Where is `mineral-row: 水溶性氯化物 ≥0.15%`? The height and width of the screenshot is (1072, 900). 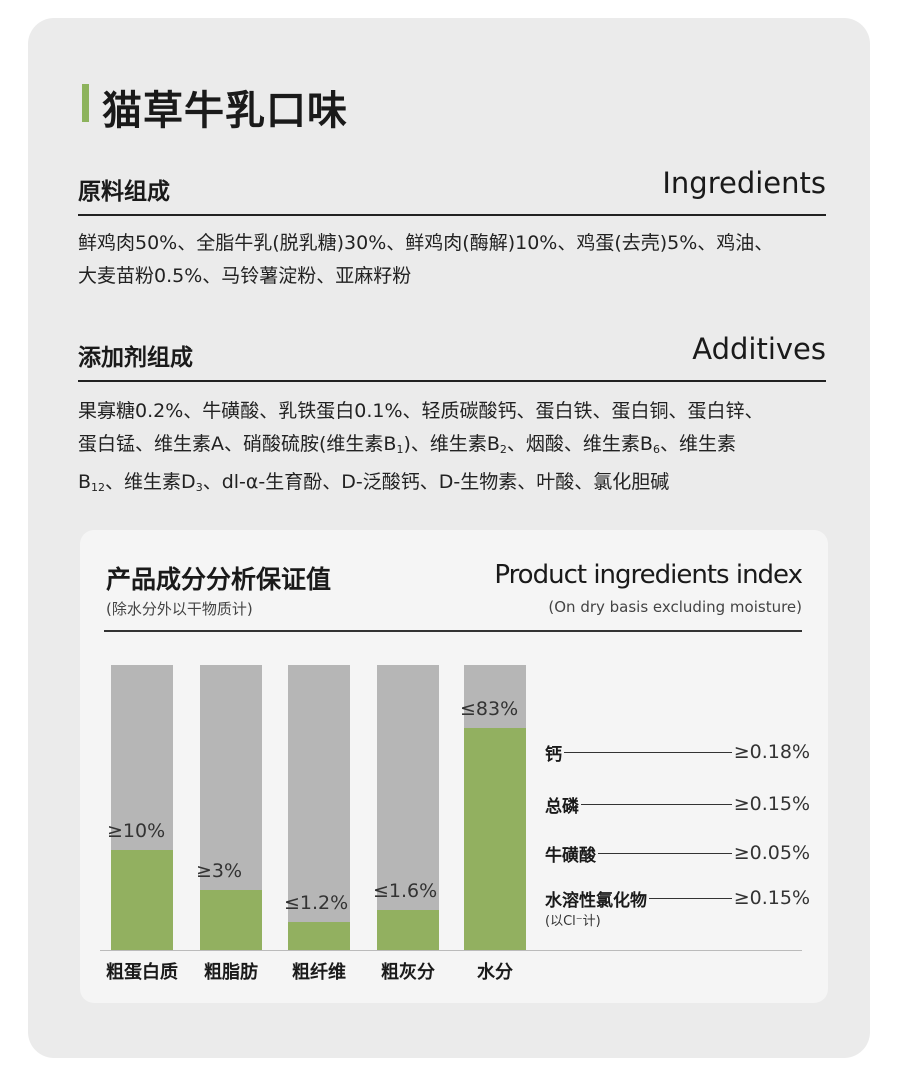 mineral-row: 水溶性氯化物 ≥0.15% is located at coordinates (677, 898).